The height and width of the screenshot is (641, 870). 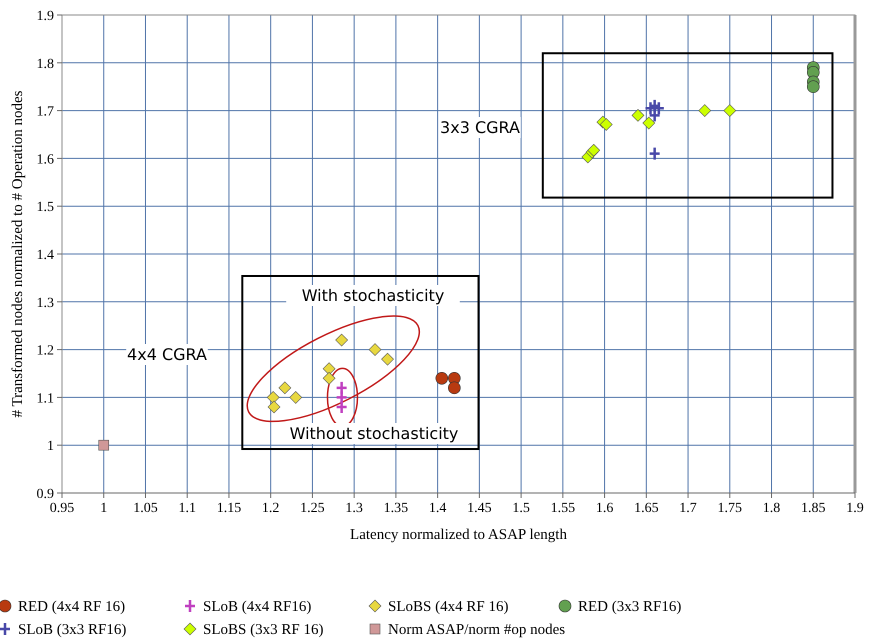 I want to click on y-tick-label: 1.1, so click(x=45, y=398).